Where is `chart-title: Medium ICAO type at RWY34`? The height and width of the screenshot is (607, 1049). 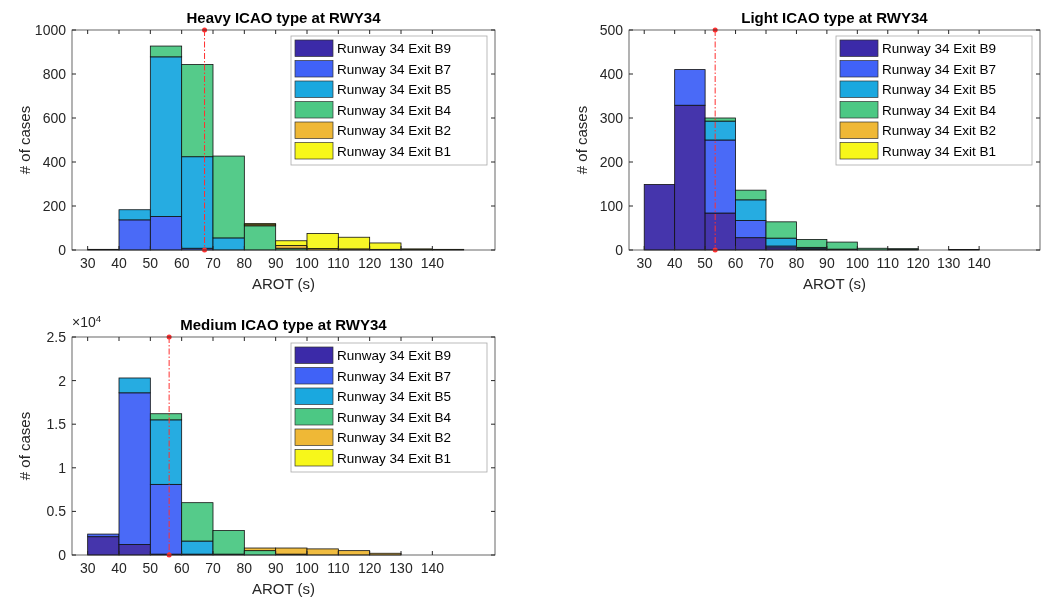 chart-title: Medium ICAO type at RWY34 is located at coordinates (284, 324).